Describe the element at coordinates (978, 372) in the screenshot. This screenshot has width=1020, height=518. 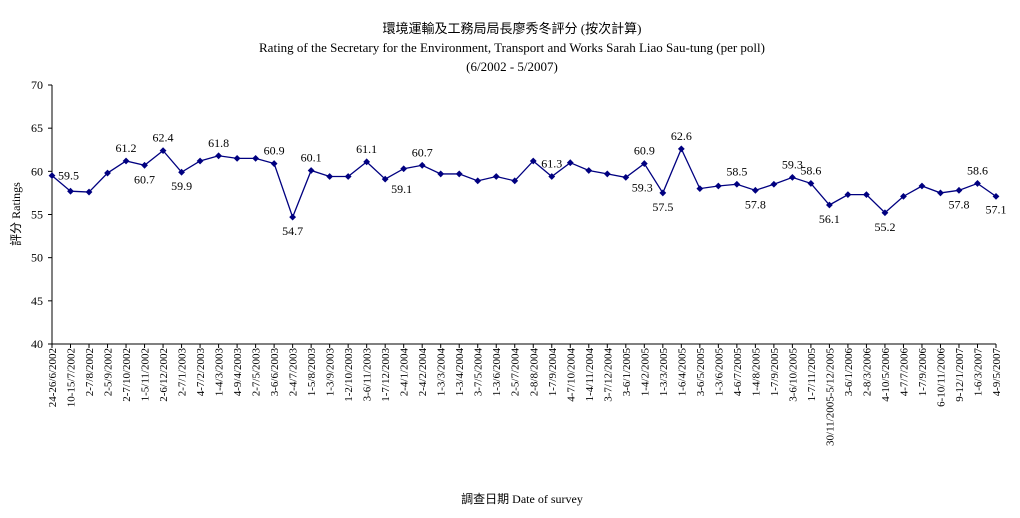
I see `x-tick-label: 1-6/3/2007` at that location.